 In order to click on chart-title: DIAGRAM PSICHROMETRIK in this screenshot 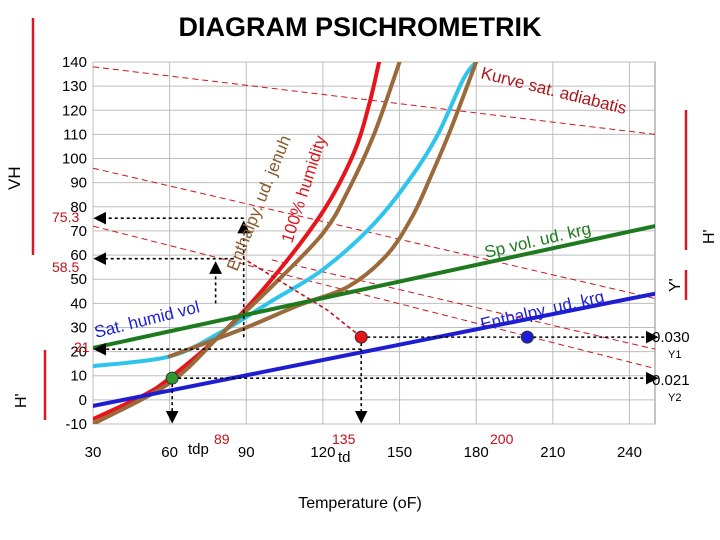, I will do `click(360, 27)`.